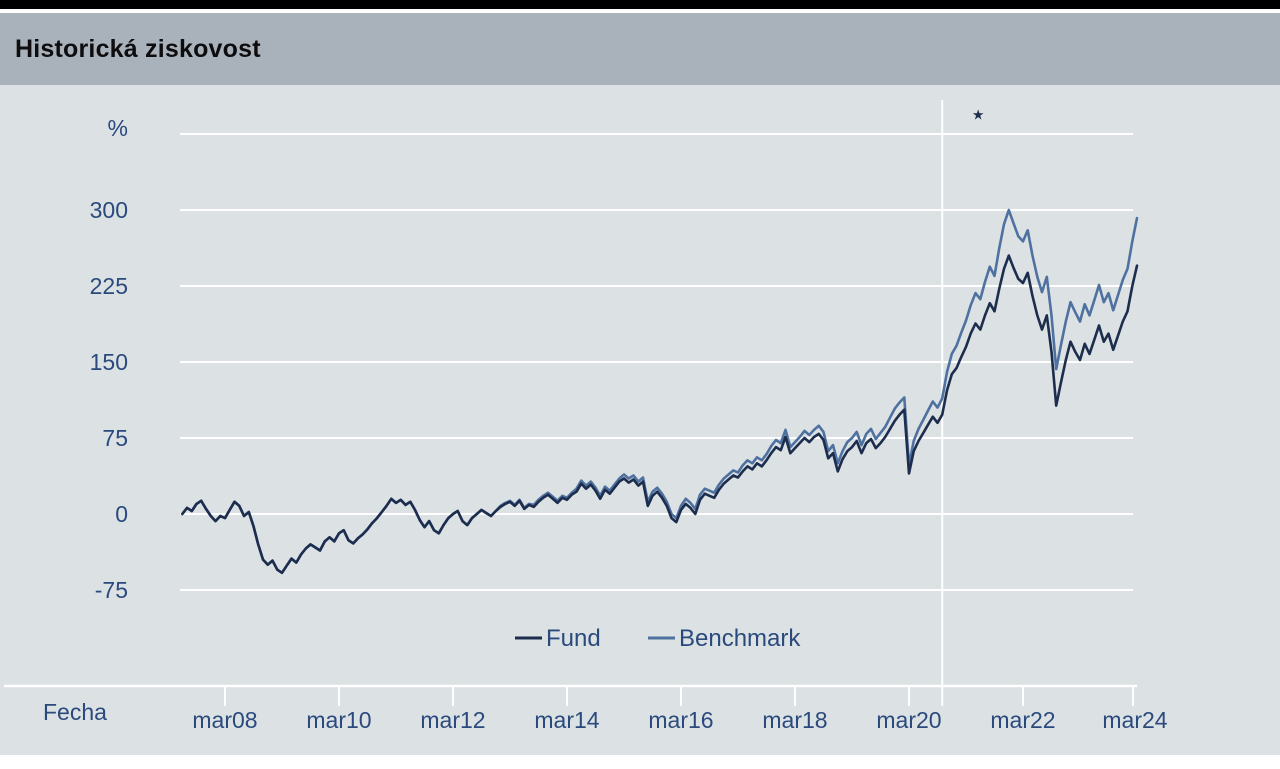  I want to click on legend-fund-label: Fund, so click(573, 638).